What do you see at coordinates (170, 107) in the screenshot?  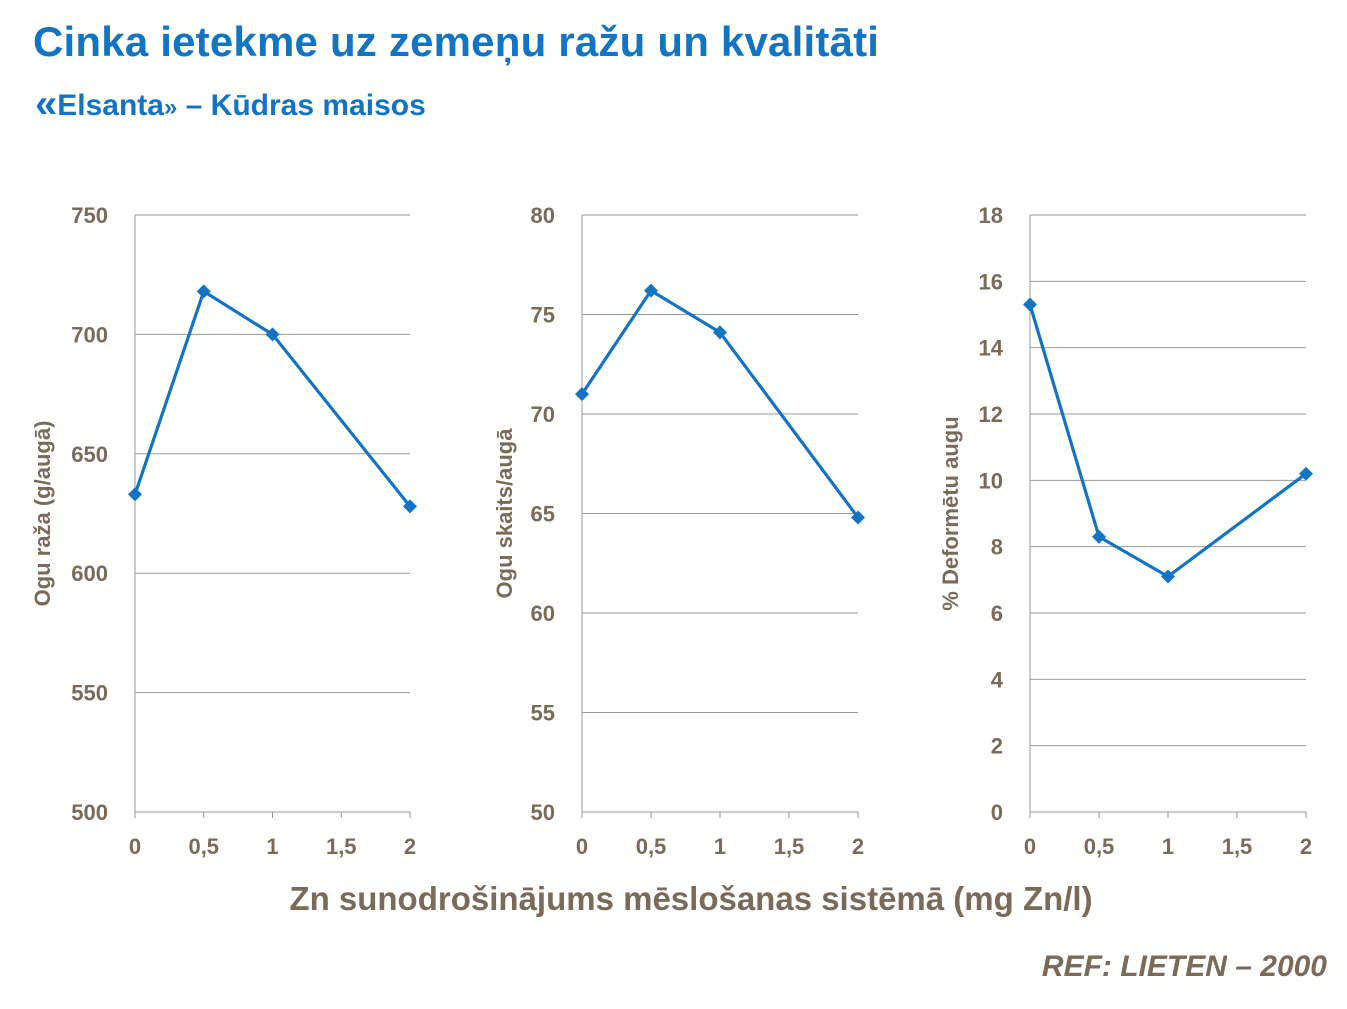 I see `subtitle-close-quote: »` at bounding box center [170, 107].